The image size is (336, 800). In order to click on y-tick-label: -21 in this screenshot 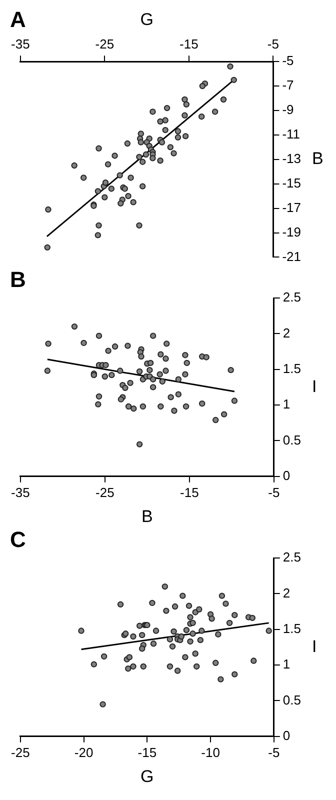, I will do `click(292, 256)`.